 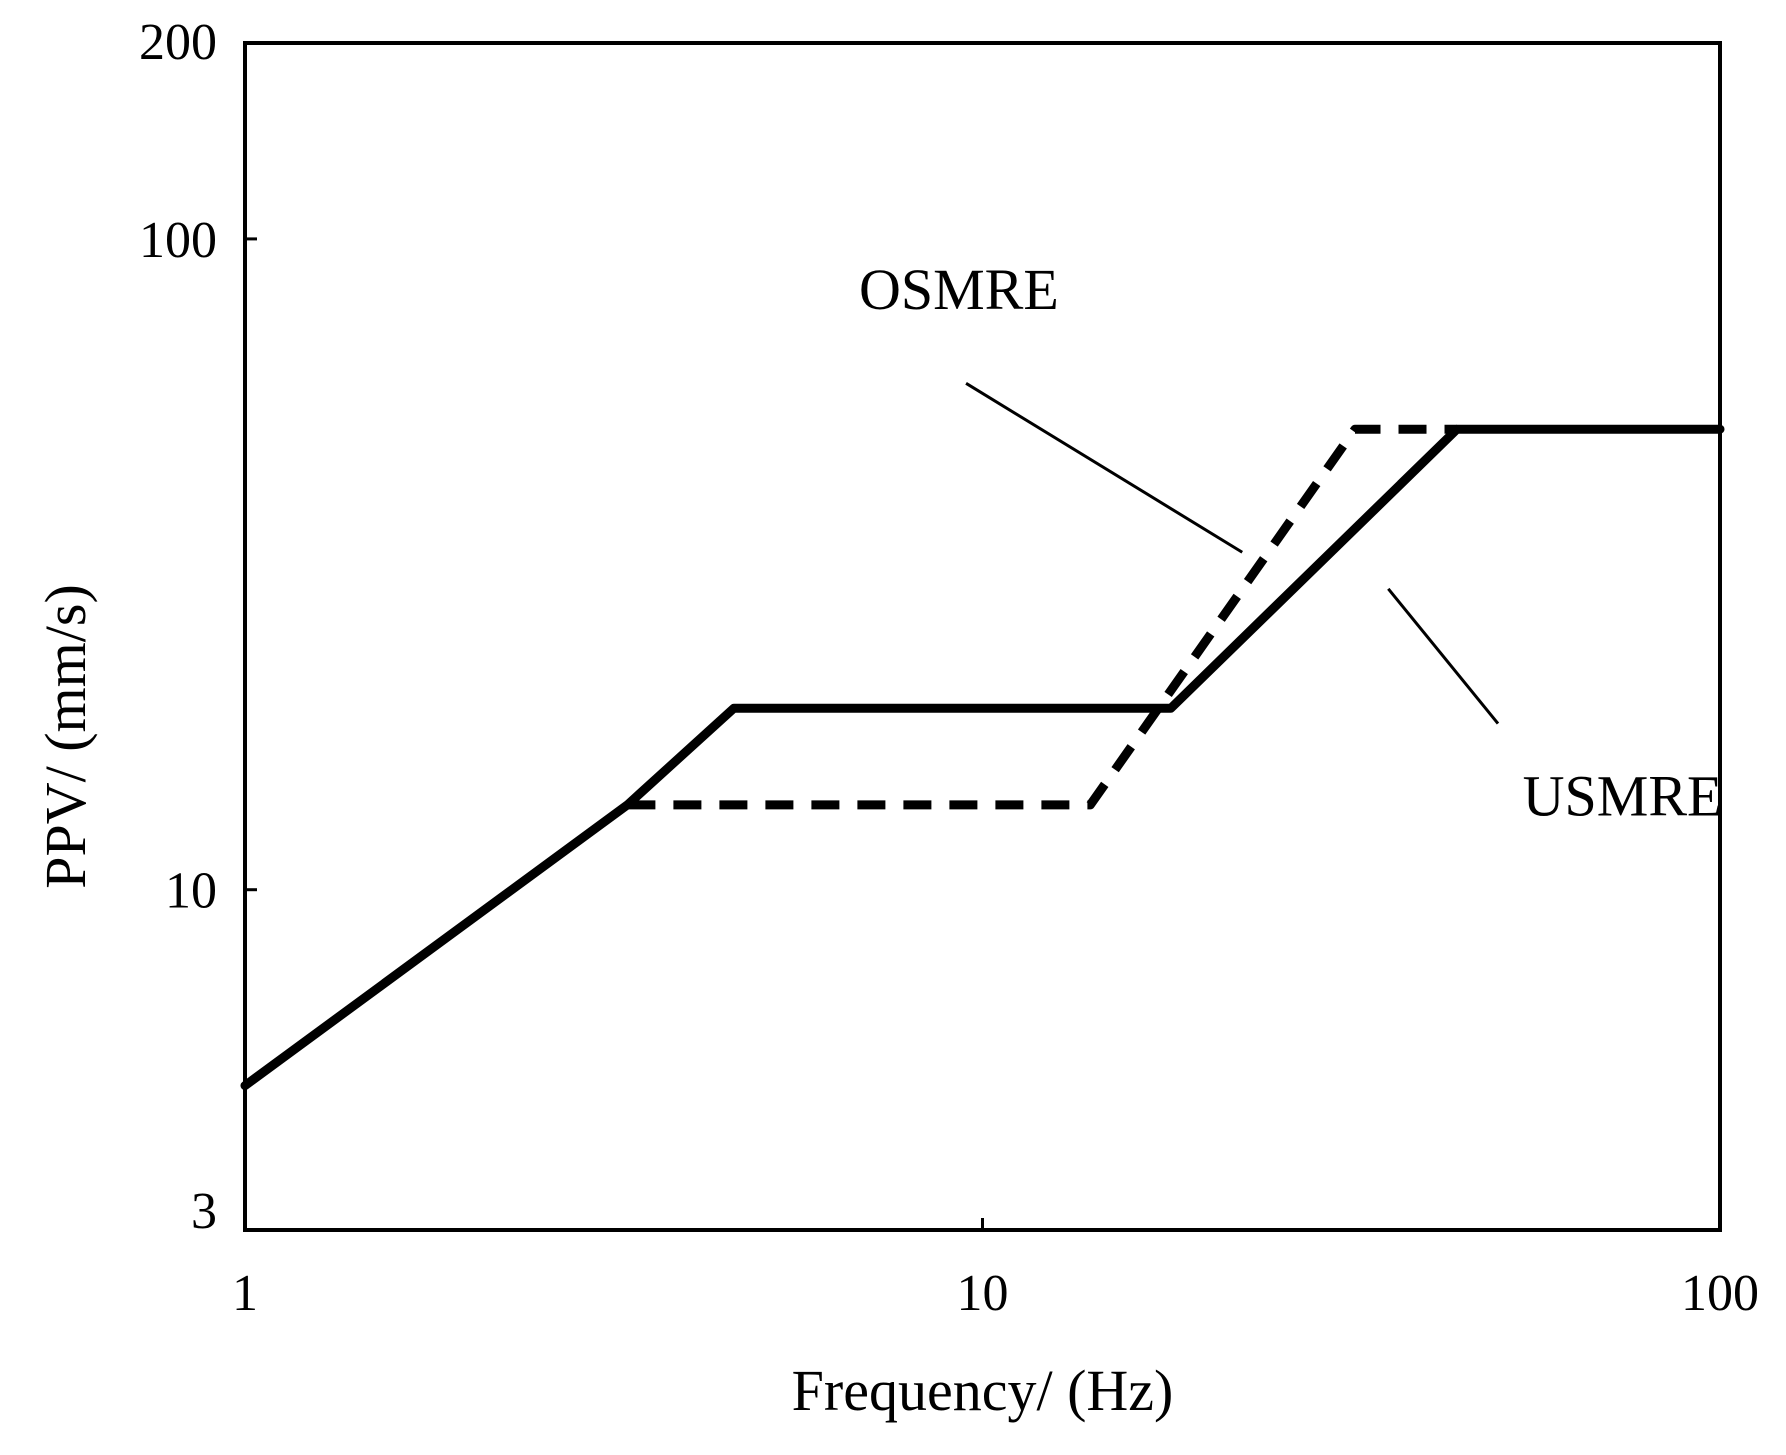 I want to click on y-axis-label: PPV/ (mm/s), so click(x=65, y=736).